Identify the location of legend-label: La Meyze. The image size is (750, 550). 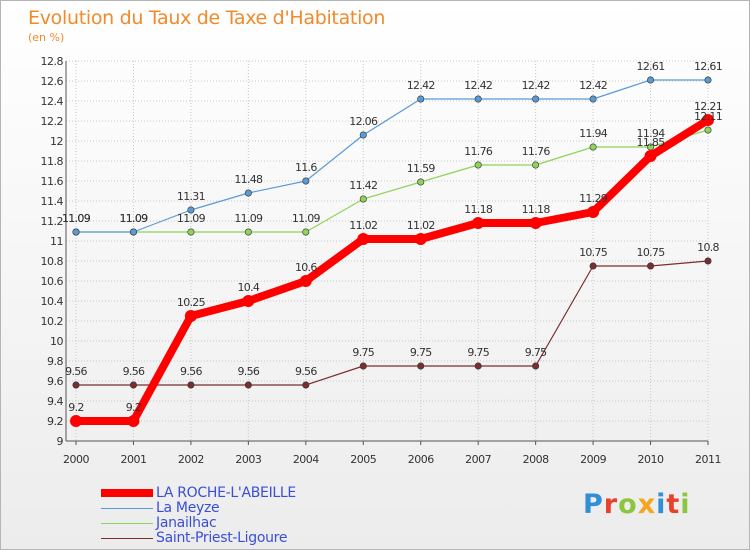
(188, 508).